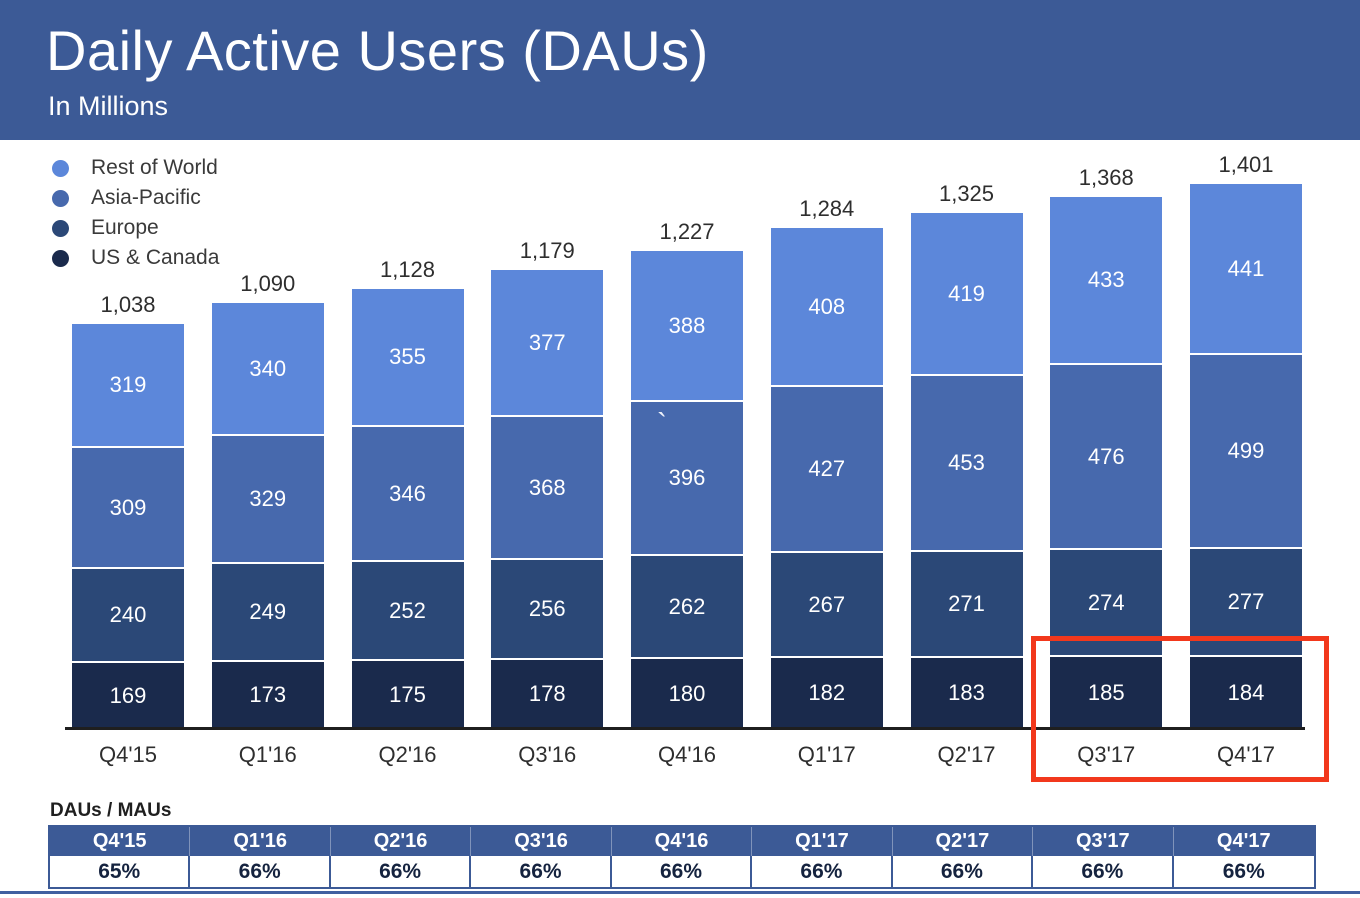 The image size is (1360, 898). What do you see at coordinates (128, 526) in the screenshot?
I see `bar-stack: 319 309 240 169` at bounding box center [128, 526].